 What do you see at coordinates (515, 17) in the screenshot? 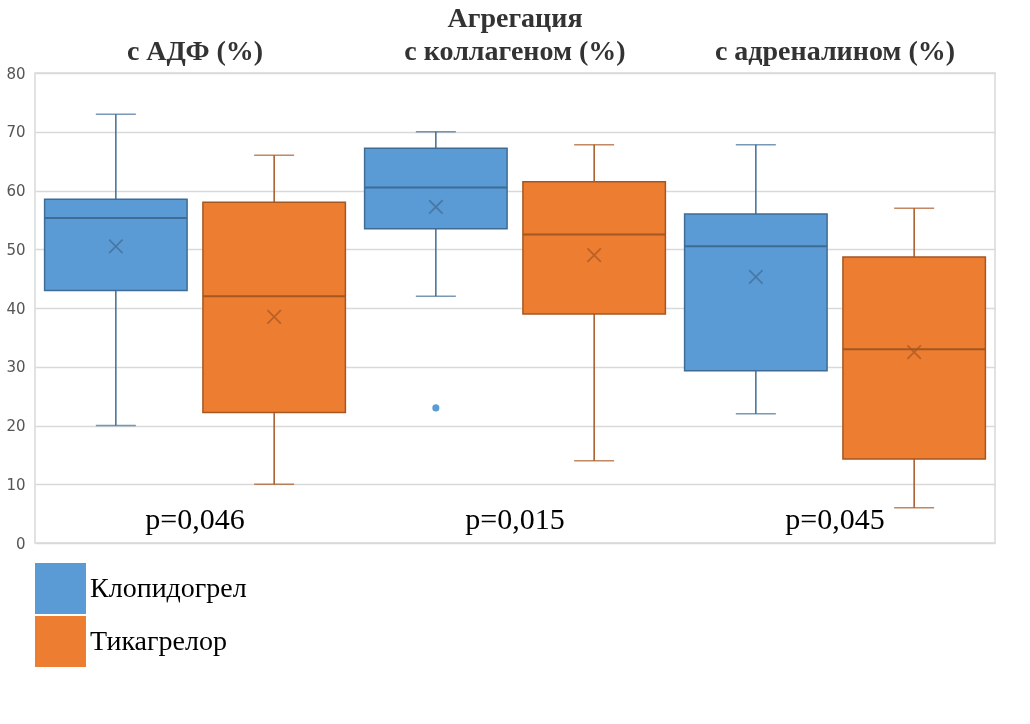
I see `chart-title: Агрегация` at bounding box center [515, 17].